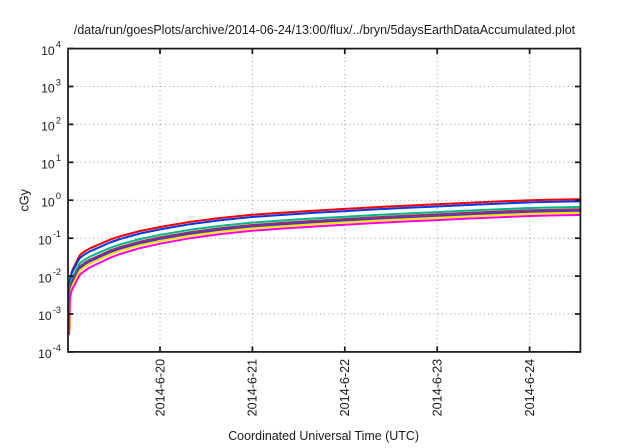 The height and width of the screenshot is (448, 640). I want to click on svg-text: 2014-6-24, so click(530, 387).